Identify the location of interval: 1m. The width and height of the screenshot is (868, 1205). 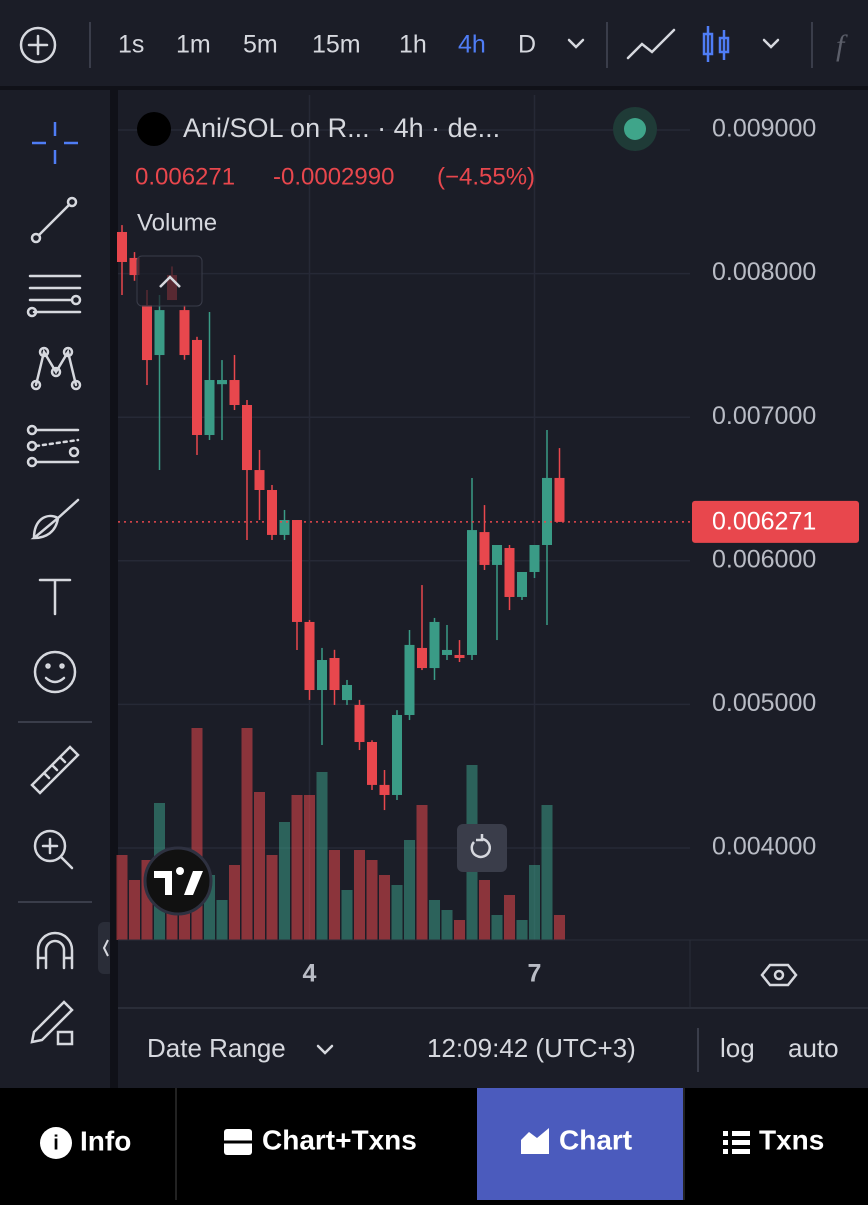
(193, 45).